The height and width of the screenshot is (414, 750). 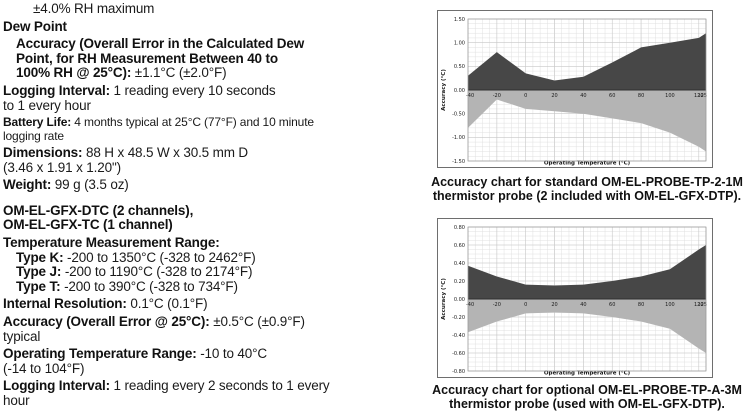 I want to click on svg-text: 0.80, so click(x=459, y=228).